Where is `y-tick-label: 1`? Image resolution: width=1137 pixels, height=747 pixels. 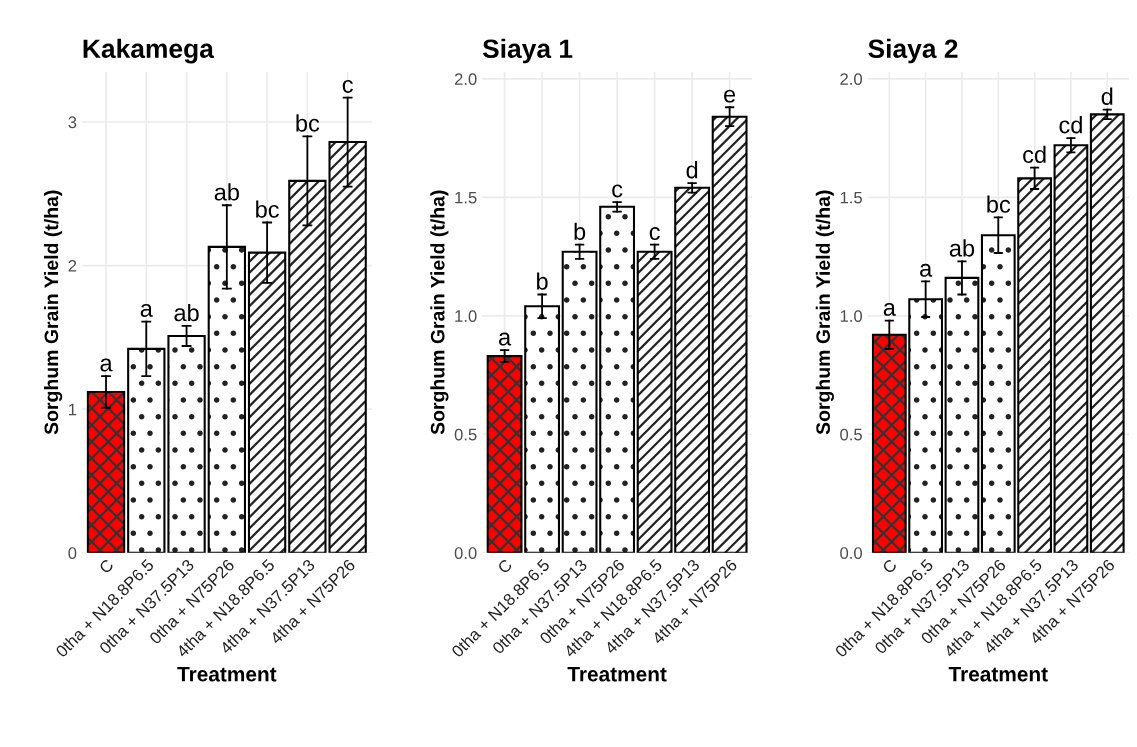
y-tick-label: 1 is located at coordinates (73, 409).